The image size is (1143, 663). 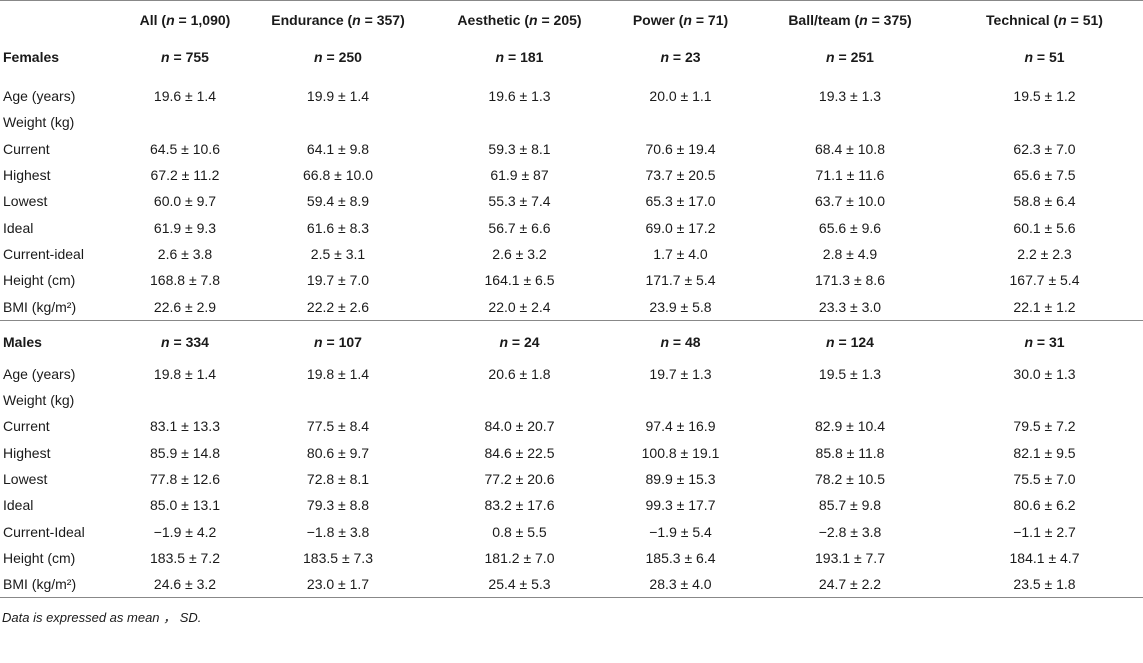 I want to click on table-cell: 64.1 ± 9.8, so click(x=338, y=148).